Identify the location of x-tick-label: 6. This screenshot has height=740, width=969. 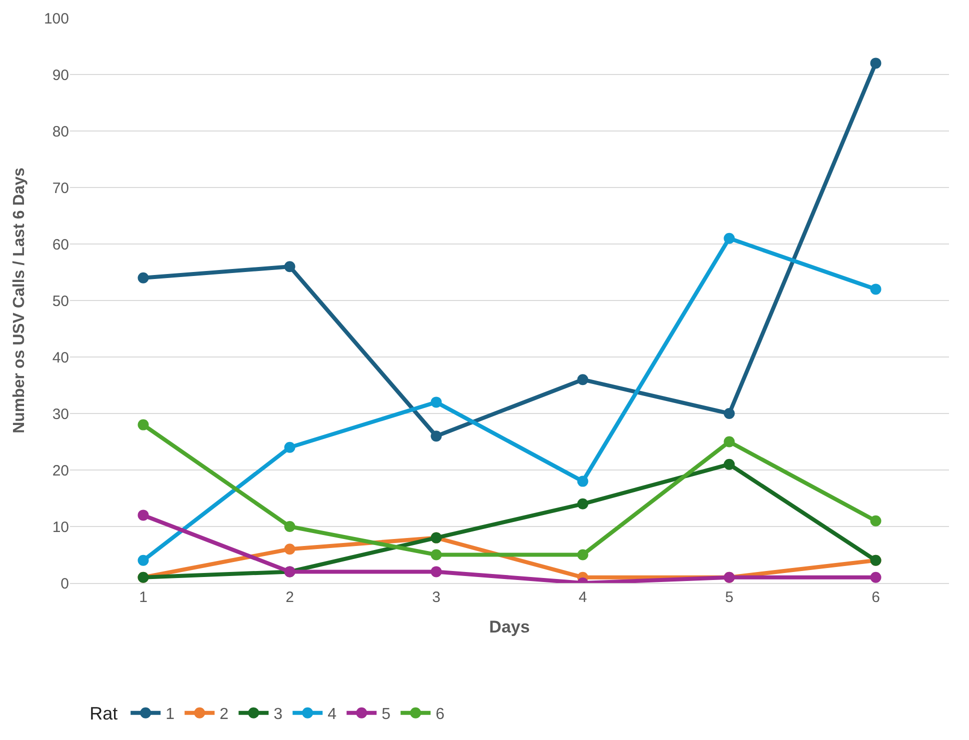
(876, 597).